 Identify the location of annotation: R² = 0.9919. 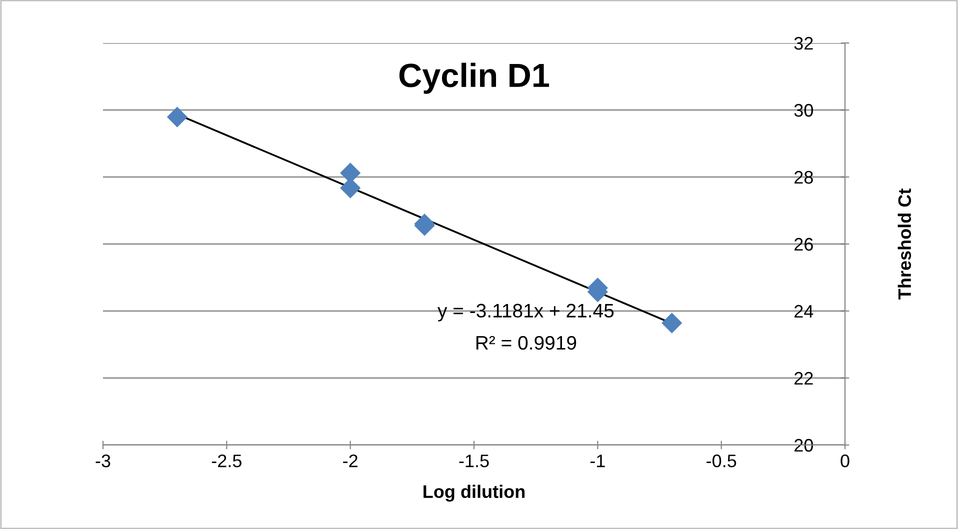
(526, 343).